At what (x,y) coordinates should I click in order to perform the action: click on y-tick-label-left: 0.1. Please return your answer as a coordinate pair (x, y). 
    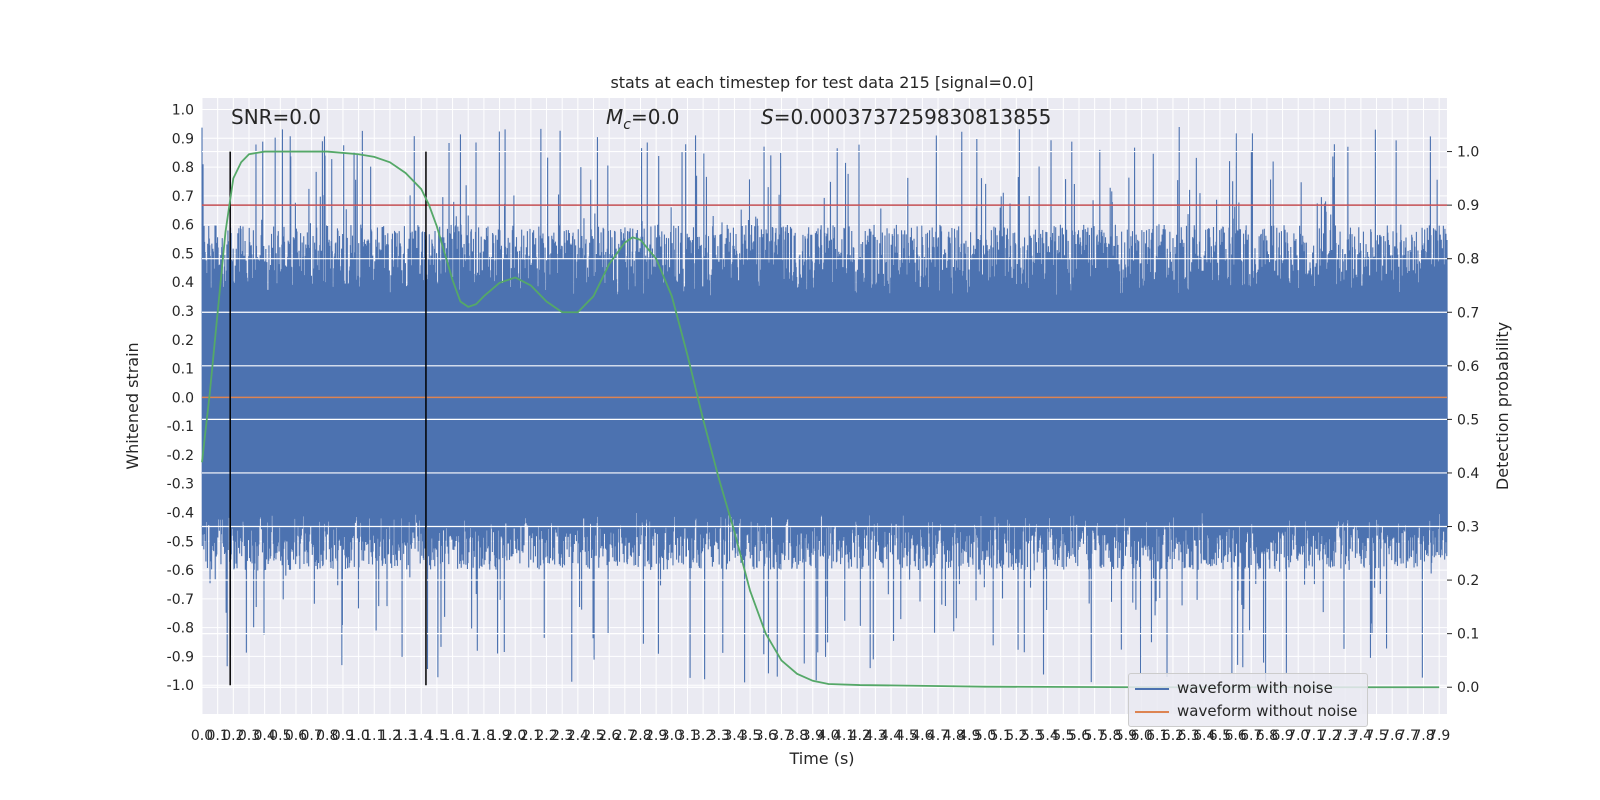
    Looking at the image, I should click on (183, 370).